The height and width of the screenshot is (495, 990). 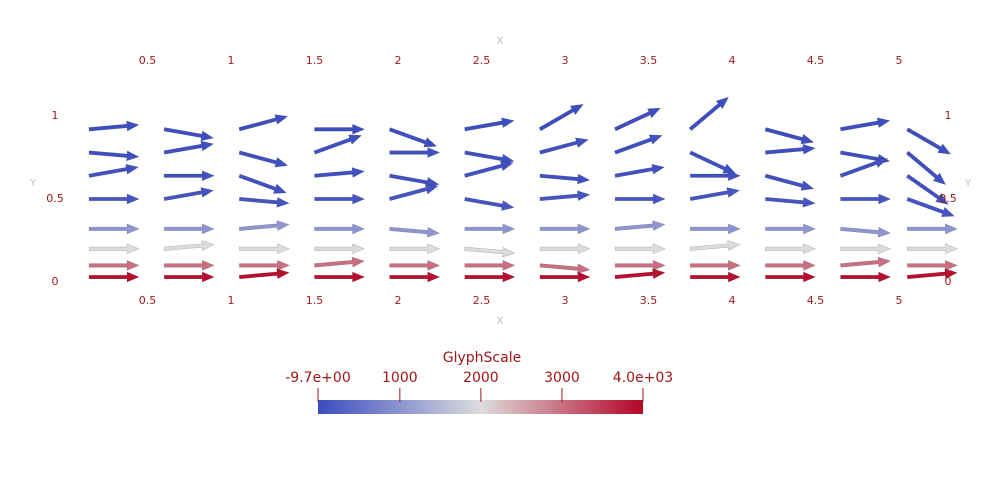 What do you see at coordinates (732, 60) in the screenshot?
I see `x-tick-label-top: 4` at bounding box center [732, 60].